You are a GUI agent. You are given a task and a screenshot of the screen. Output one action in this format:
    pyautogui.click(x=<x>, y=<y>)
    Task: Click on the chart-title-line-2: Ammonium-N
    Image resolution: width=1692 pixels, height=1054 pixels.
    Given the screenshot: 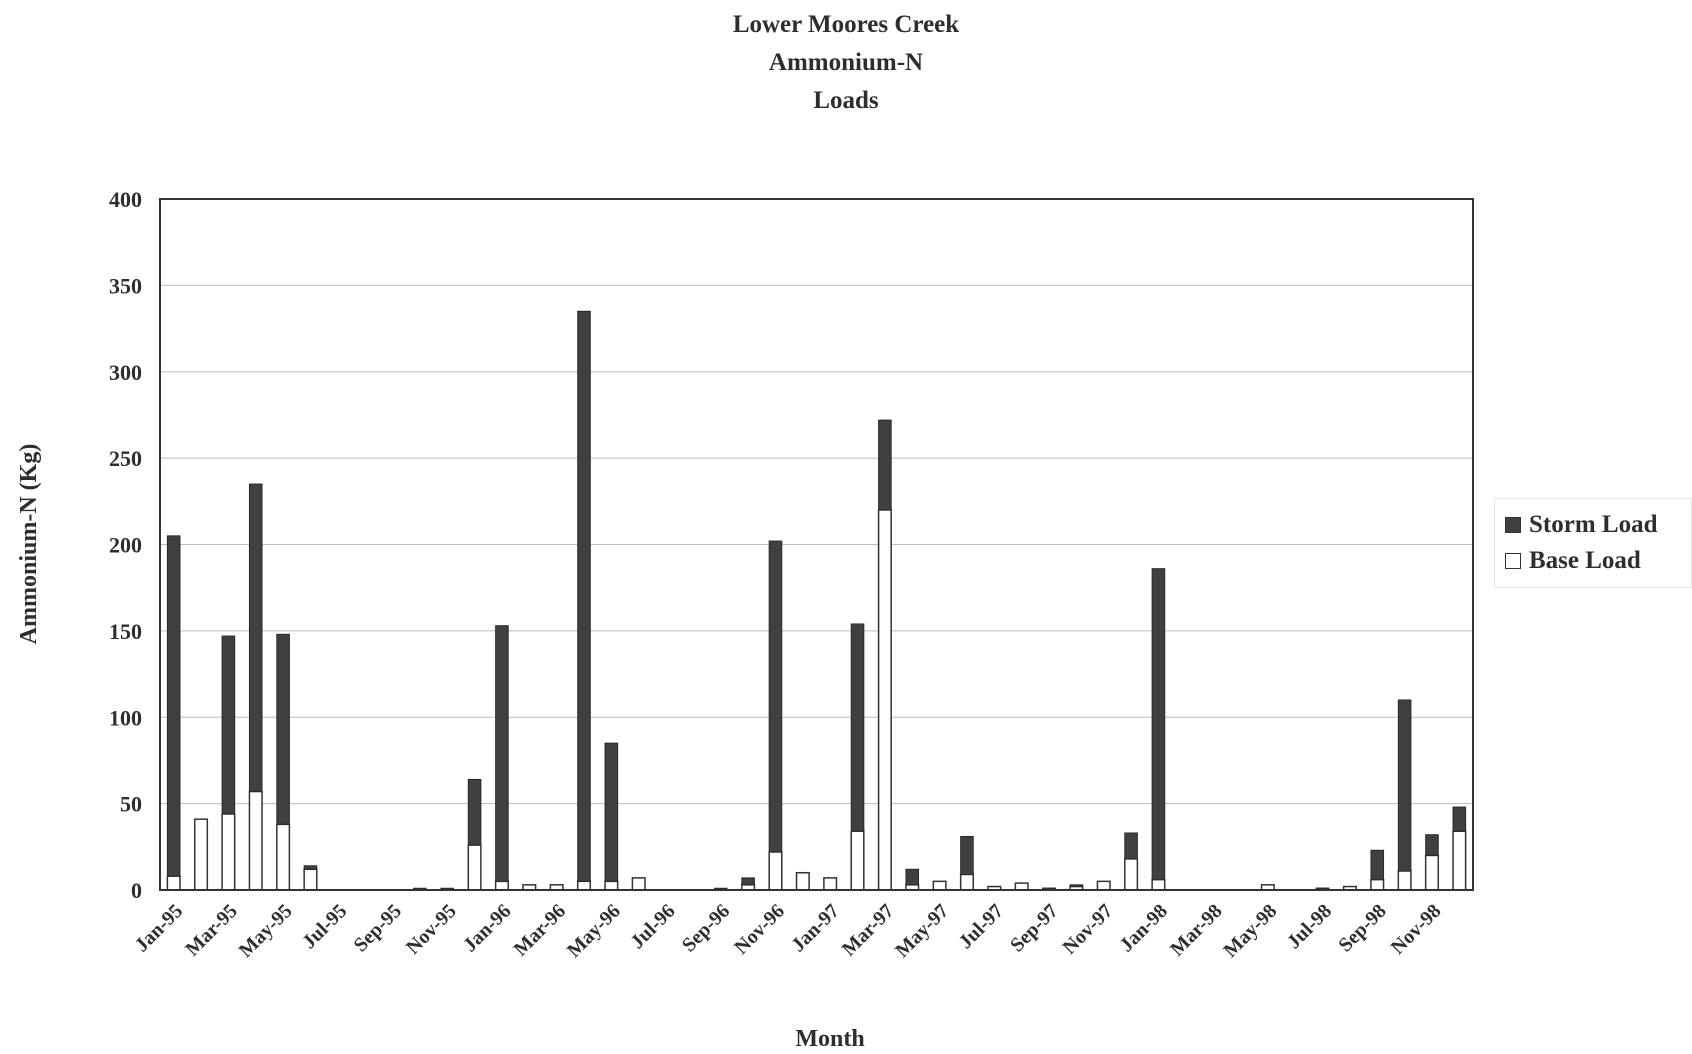 What is the action you would take?
    pyautogui.click(x=846, y=62)
    